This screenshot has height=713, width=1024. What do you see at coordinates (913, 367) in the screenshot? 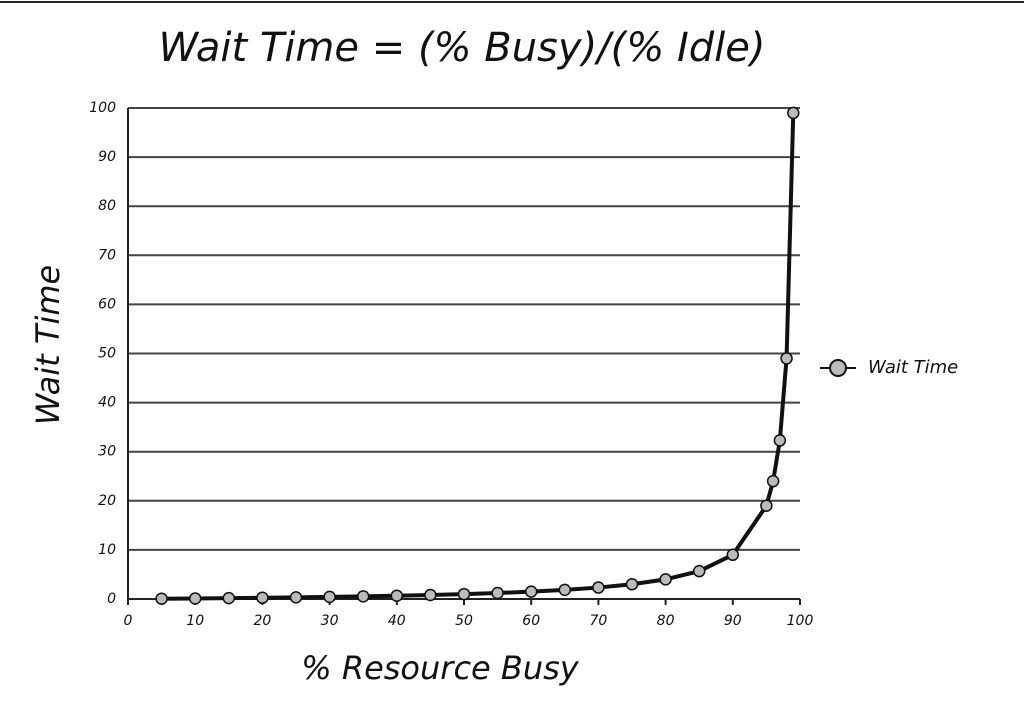
I see `legend-label: Wait Time` at bounding box center [913, 367].